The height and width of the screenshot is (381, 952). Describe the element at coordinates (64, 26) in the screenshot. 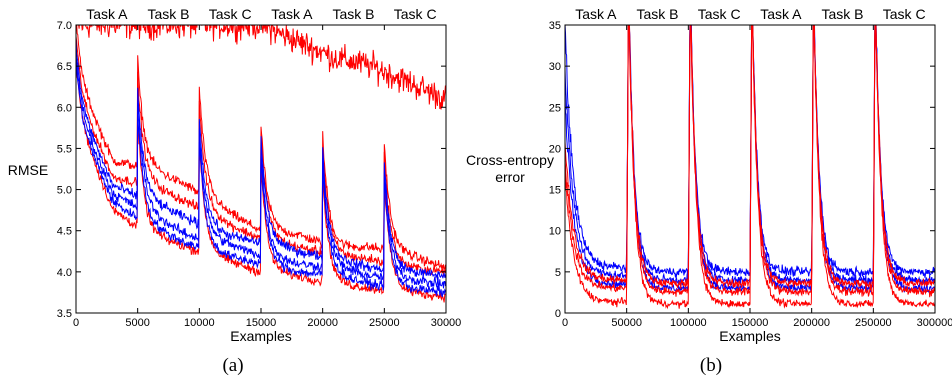

I see `y-tick-label: 7.0` at that location.